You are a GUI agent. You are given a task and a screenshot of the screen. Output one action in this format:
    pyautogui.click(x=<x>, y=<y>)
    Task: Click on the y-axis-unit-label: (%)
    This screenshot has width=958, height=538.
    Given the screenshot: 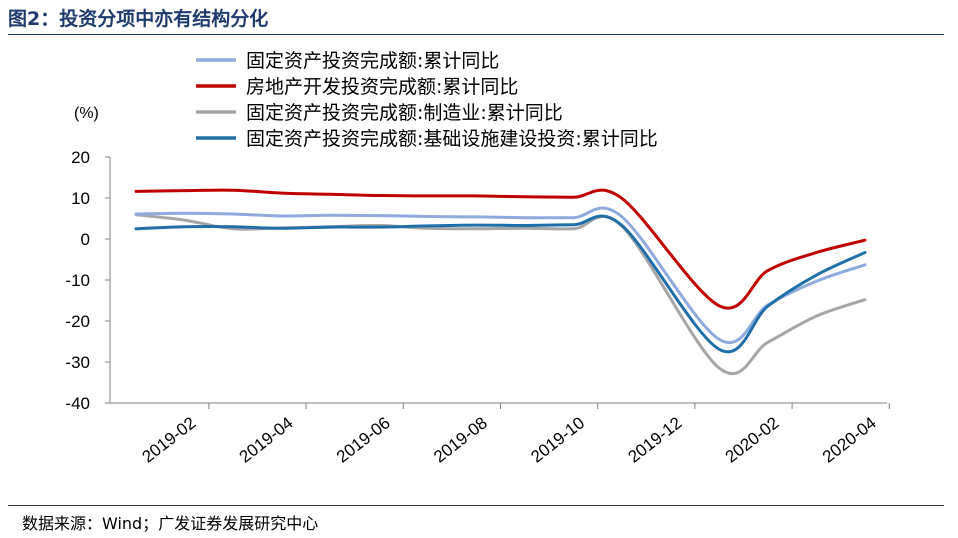 What is the action you would take?
    pyautogui.click(x=86, y=113)
    